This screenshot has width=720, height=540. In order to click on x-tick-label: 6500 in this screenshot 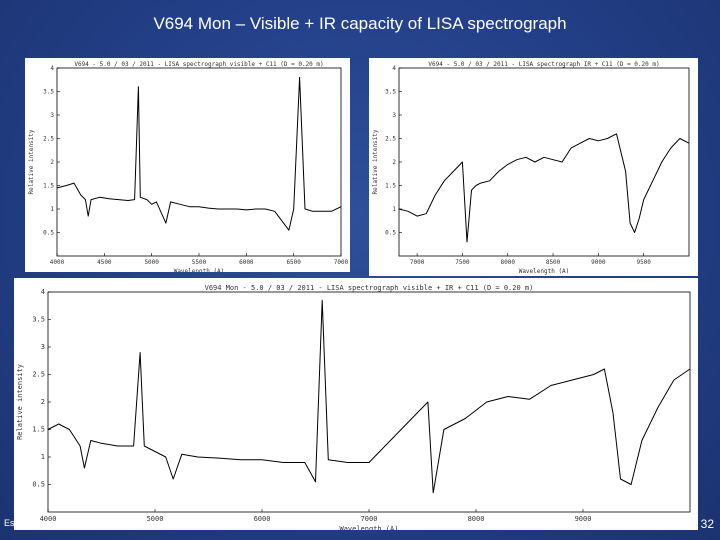, I will do `click(293, 262)`.